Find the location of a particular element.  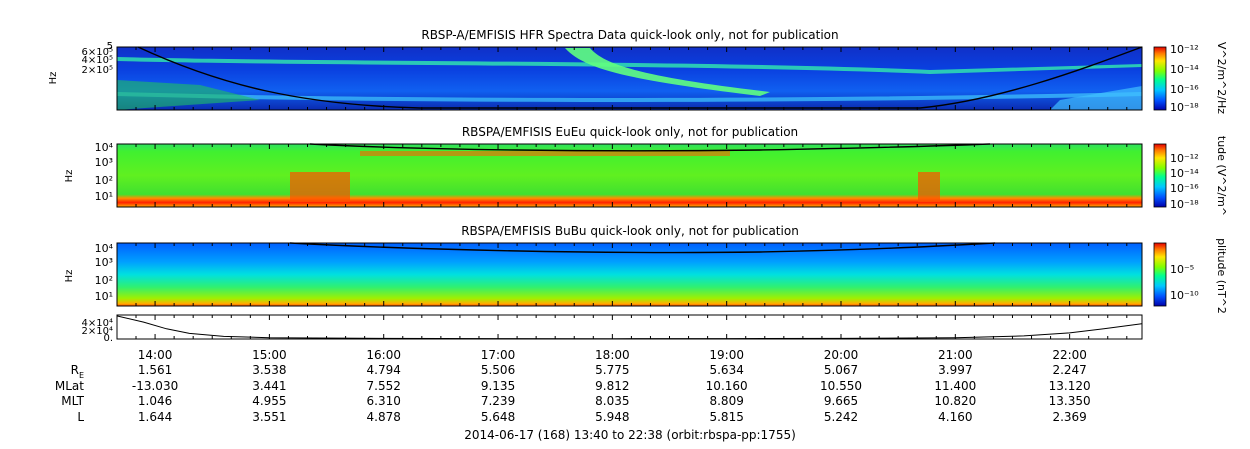

bubu-ytick: 10⁴ is located at coordinates (104, 248).